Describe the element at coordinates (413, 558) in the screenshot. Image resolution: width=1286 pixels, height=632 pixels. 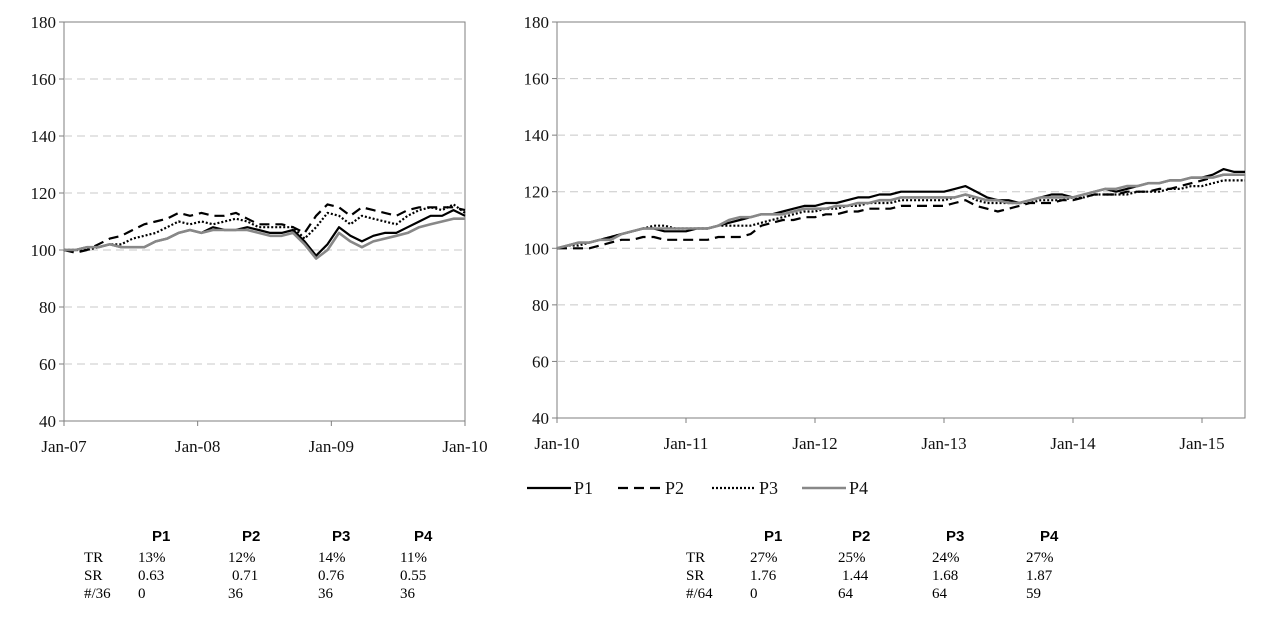
I see `stats-cell: 11%` at that location.